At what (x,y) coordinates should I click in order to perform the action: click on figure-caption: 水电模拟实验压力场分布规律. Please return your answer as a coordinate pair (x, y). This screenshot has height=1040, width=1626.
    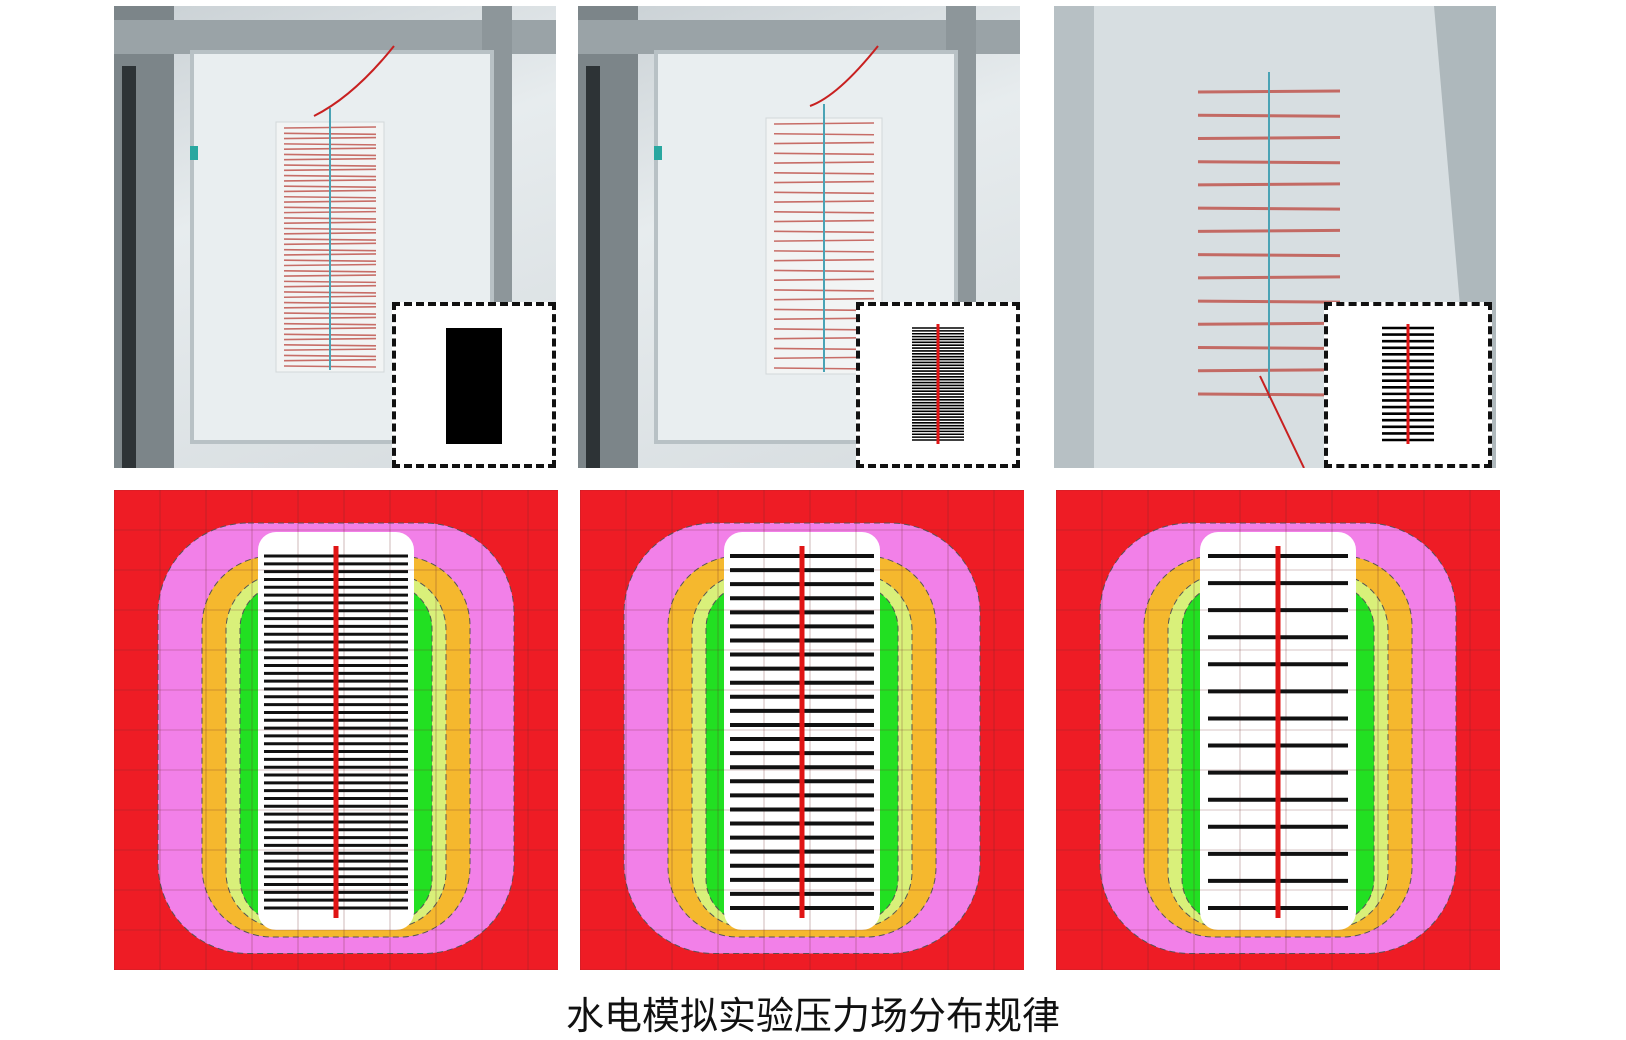
    Looking at the image, I should click on (812, 1016).